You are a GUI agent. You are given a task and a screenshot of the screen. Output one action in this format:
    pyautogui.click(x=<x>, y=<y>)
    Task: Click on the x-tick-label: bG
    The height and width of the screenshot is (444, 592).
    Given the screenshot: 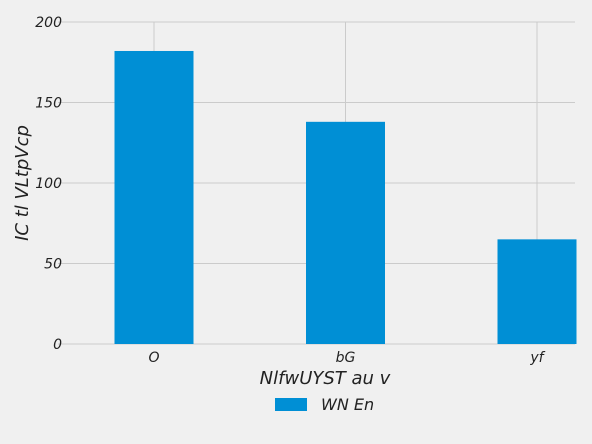 What is the action you would take?
    pyautogui.click(x=346, y=358)
    